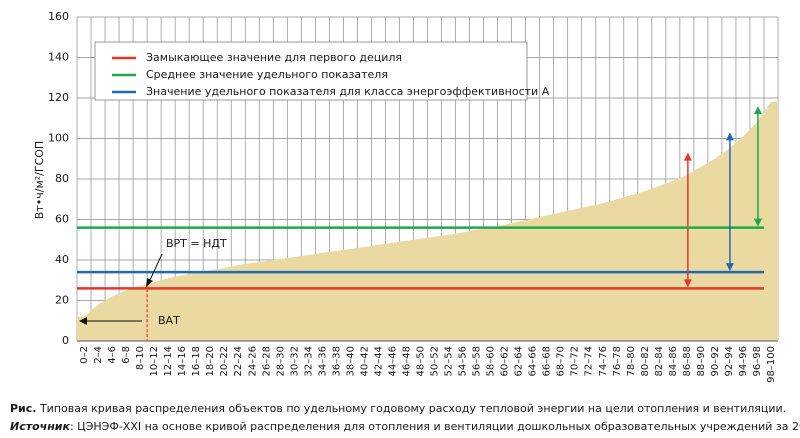  Describe the element at coordinates (126, 355) in the screenshot. I see `x-tick-label: 6–8` at that location.